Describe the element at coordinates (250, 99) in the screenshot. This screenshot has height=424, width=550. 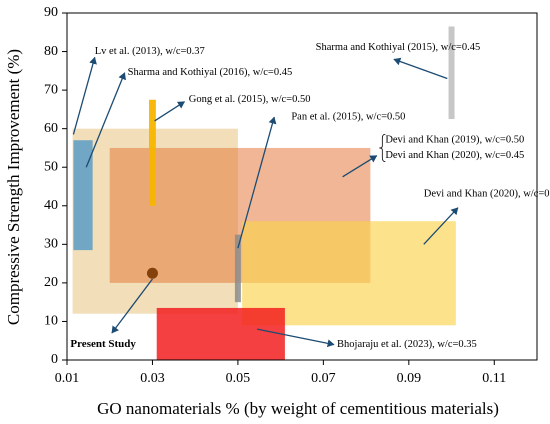
I see `annotation-label-2: Gong et al. (2015), w/c=0.50` at that location.